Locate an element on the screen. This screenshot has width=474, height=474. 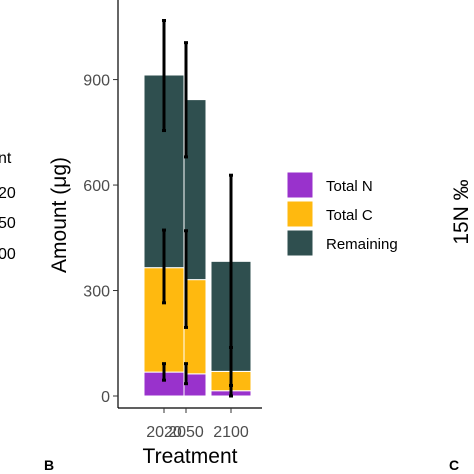
y-tick-label-600: 600 is located at coordinates (96, 186).